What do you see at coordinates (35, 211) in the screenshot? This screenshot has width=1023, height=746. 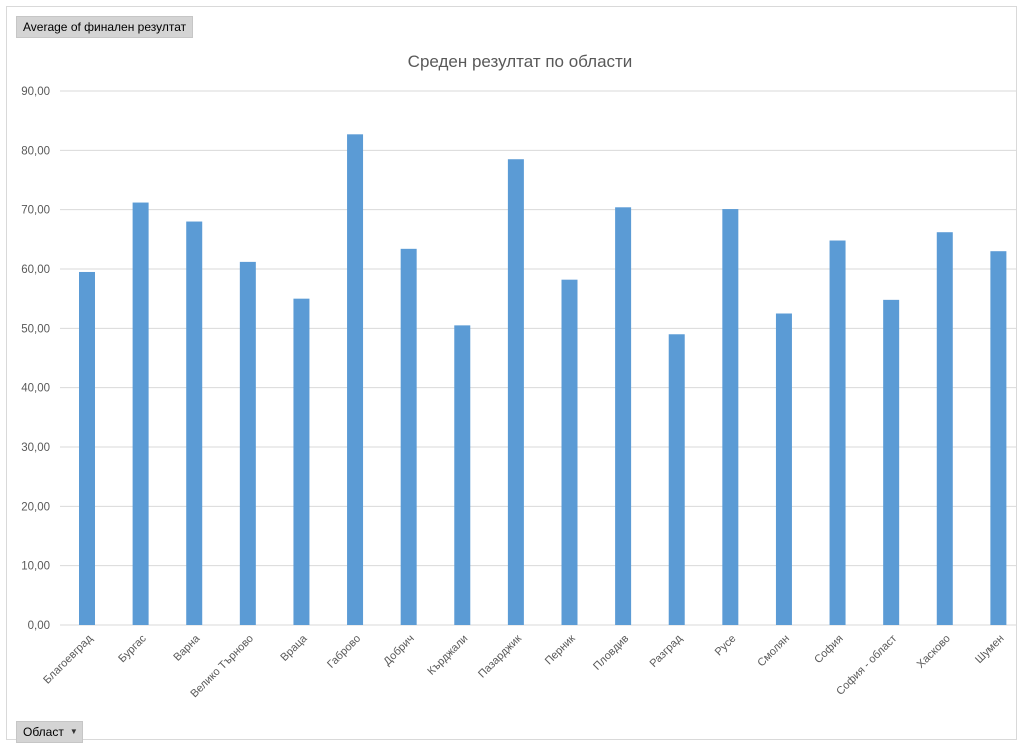 I see `y-tick-label: 70,00` at bounding box center [35, 211].